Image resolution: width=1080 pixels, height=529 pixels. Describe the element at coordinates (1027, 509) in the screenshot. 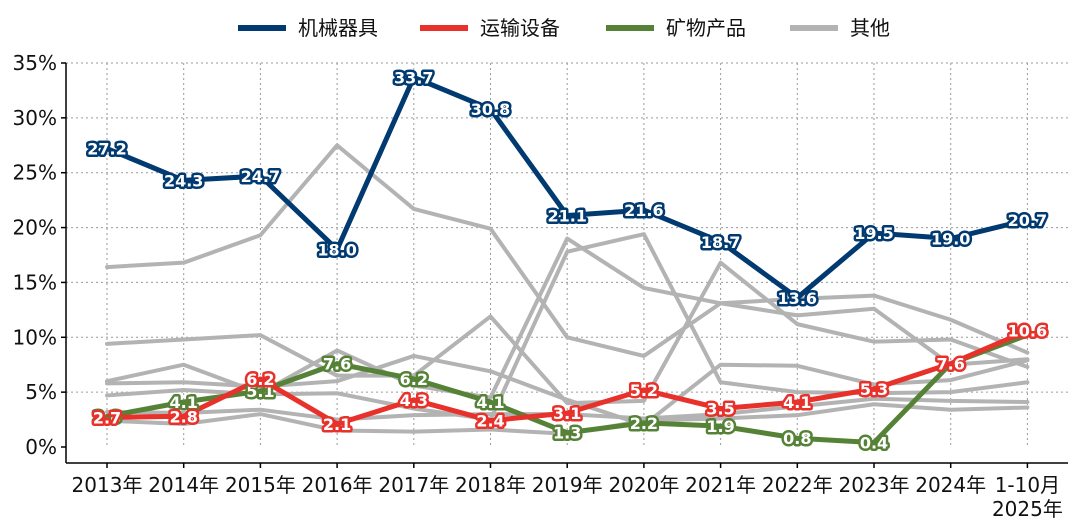

I see `x-tick-label-line: 2025年` at that location.